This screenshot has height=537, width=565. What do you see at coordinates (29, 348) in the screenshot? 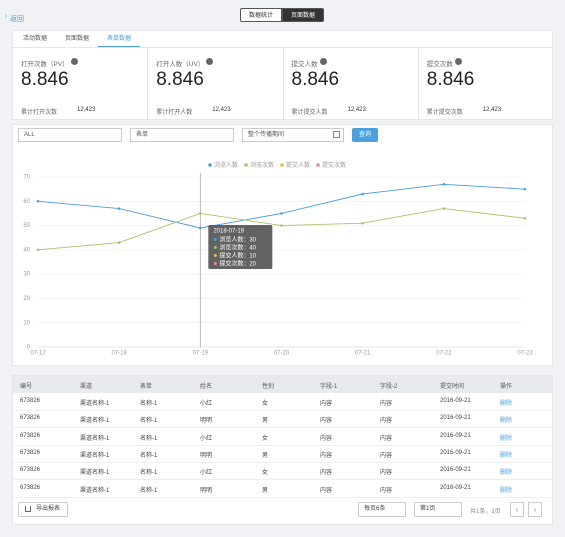
I see `y-tick-label: 0` at bounding box center [29, 348].